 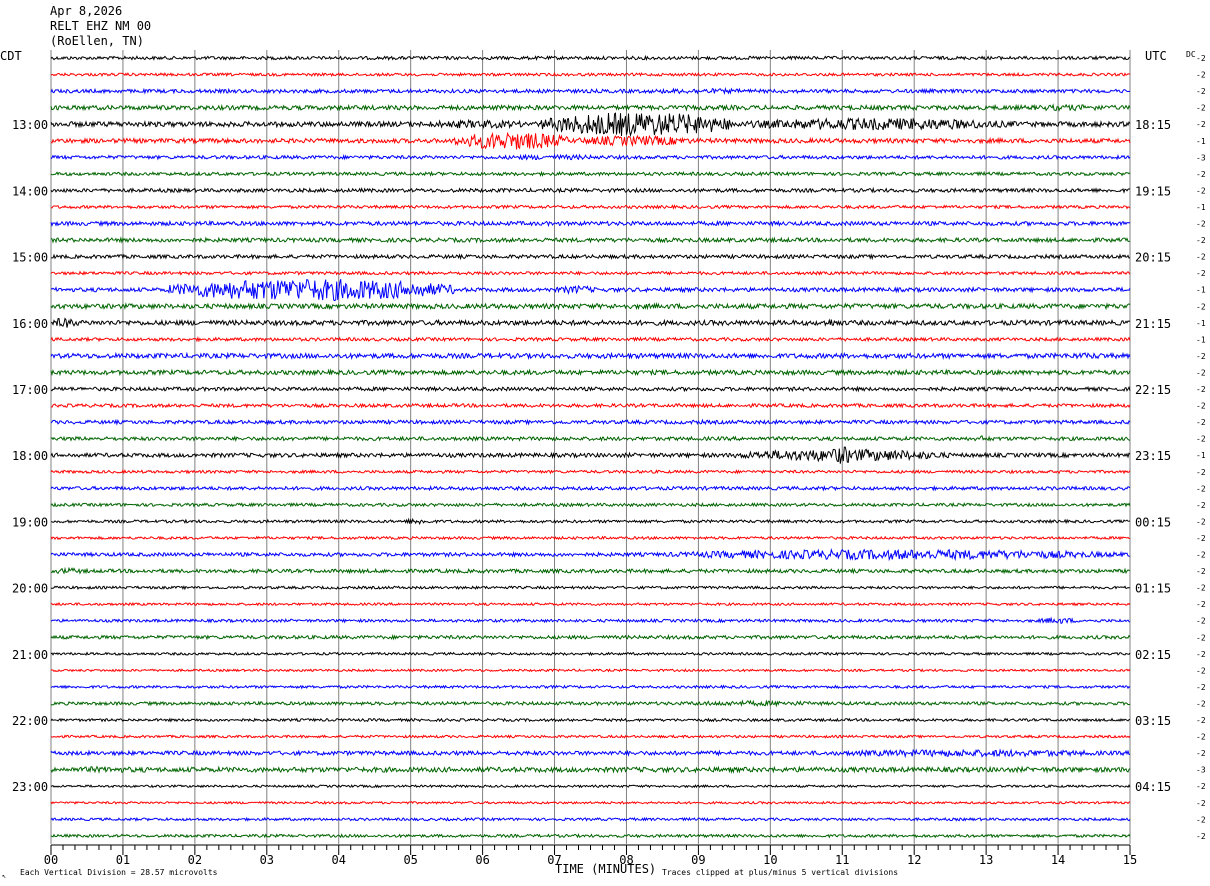 What do you see at coordinates (986, 860) in the screenshot?
I see `x-tick-label: 13` at bounding box center [986, 860].